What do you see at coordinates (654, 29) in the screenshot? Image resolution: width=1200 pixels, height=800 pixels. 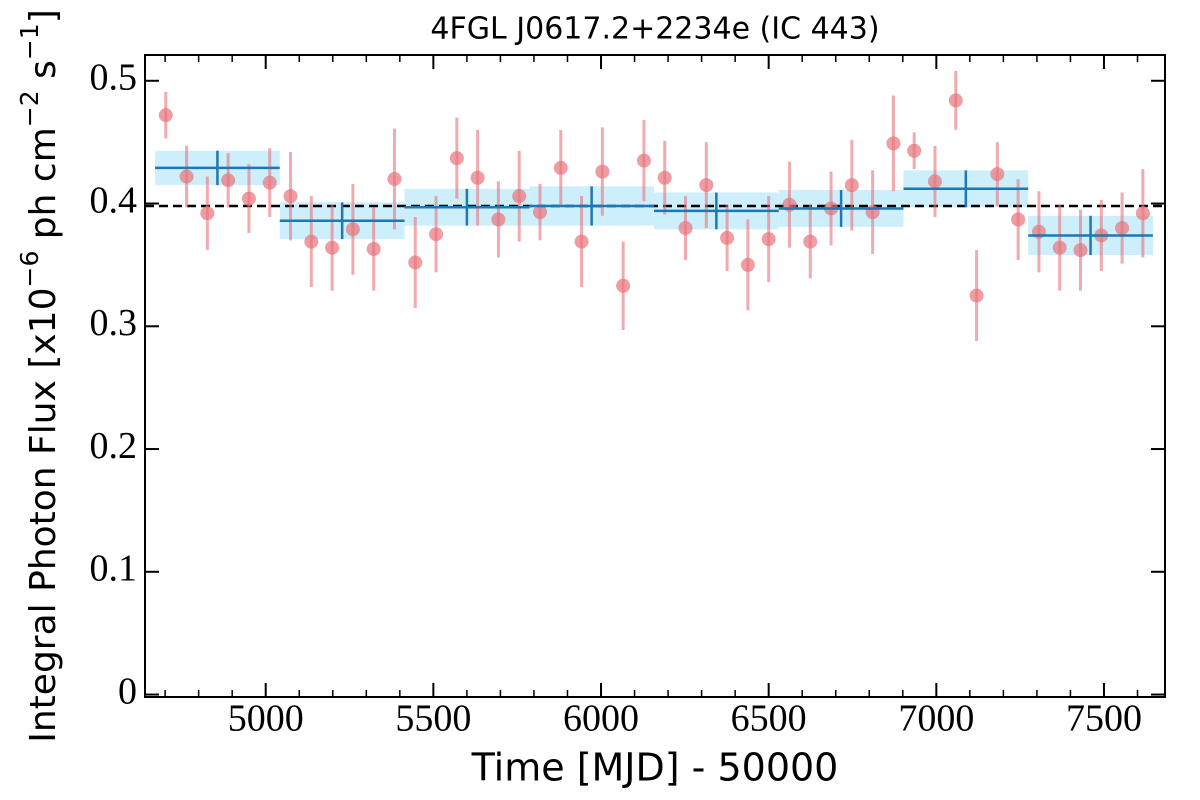 I see `chart-title: 4FGL J0617.2+2234e (IC 443)` at bounding box center [654, 29].